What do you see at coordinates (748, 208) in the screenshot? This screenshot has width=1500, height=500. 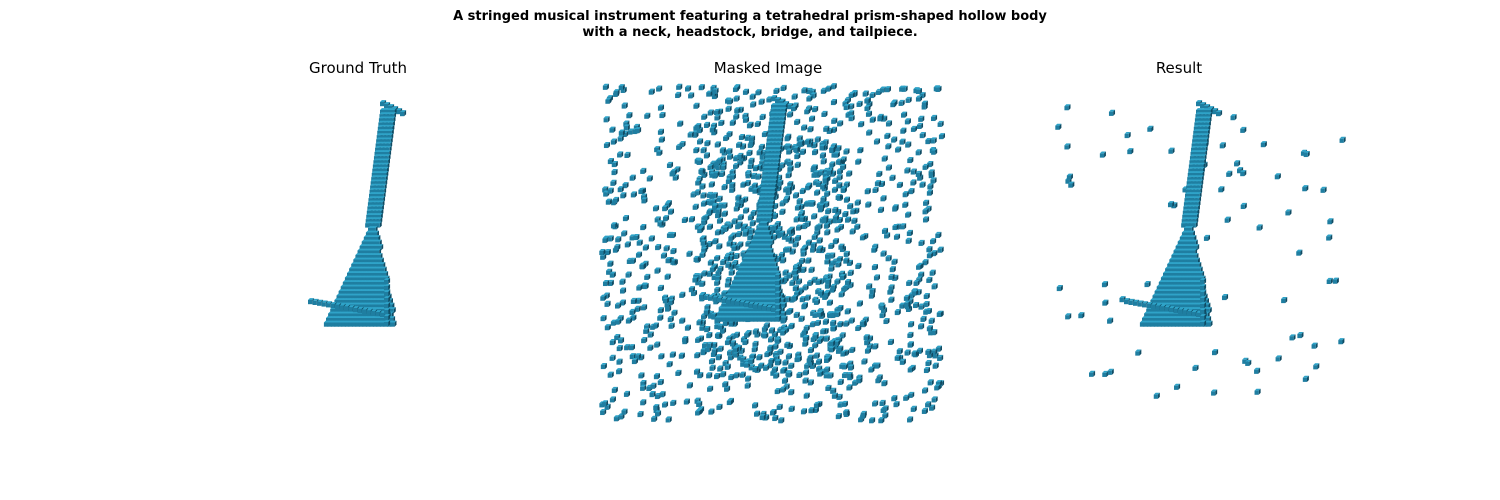 I see `instrument-voxels` at bounding box center [748, 208].